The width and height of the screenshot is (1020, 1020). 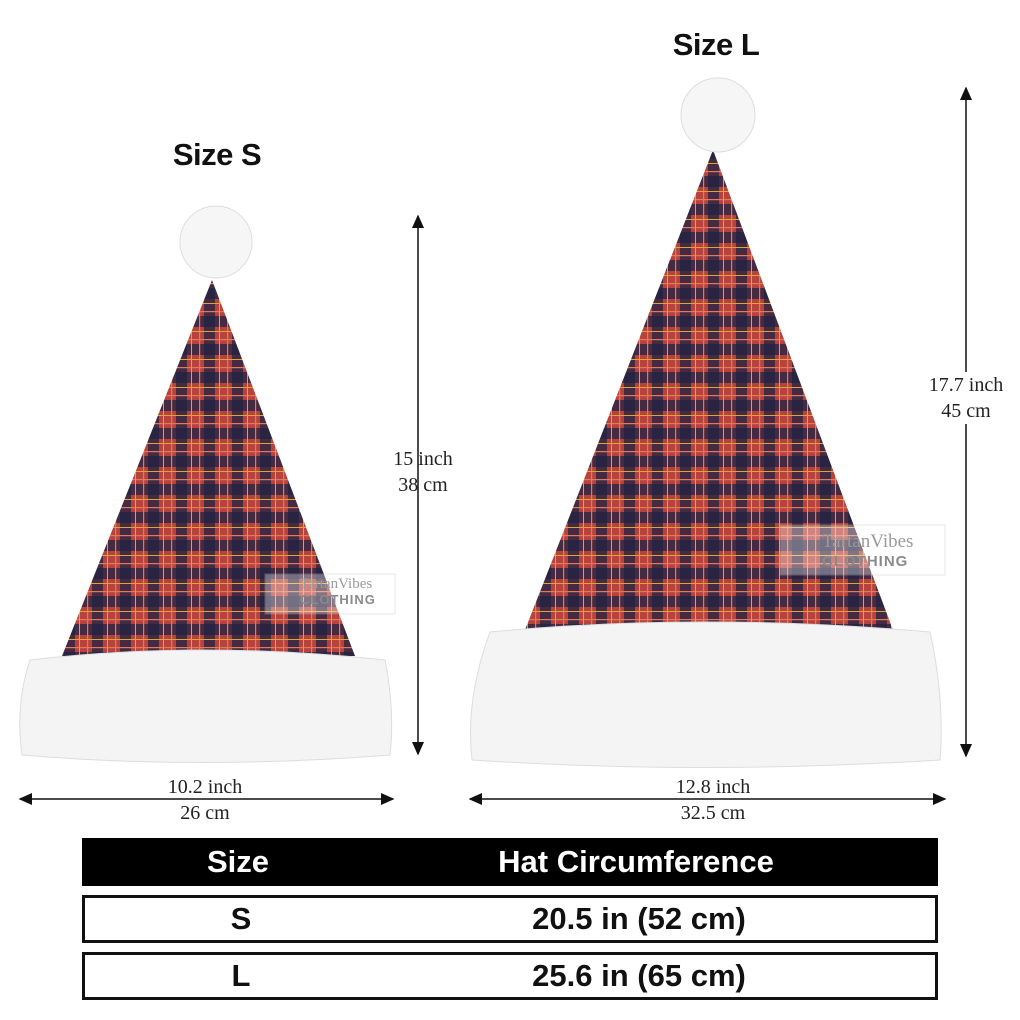 I want to click on table-row: L 25.6 in (65 cm), so click(x=510, y=976).